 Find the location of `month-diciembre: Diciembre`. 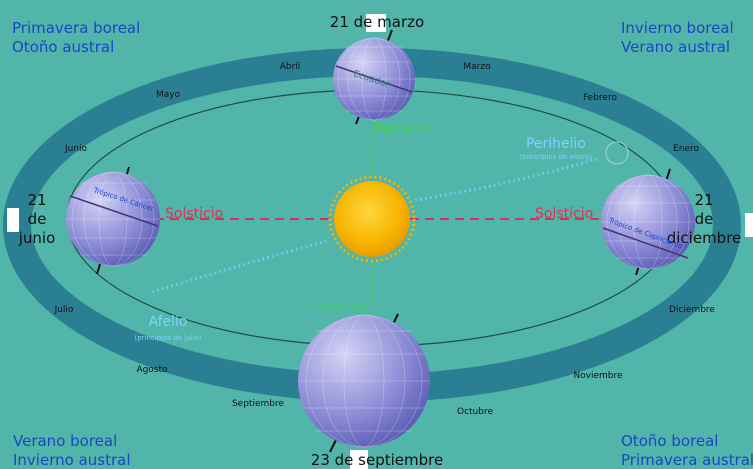

month-diciembre: Diciembre is located at coordinates (692, 310).